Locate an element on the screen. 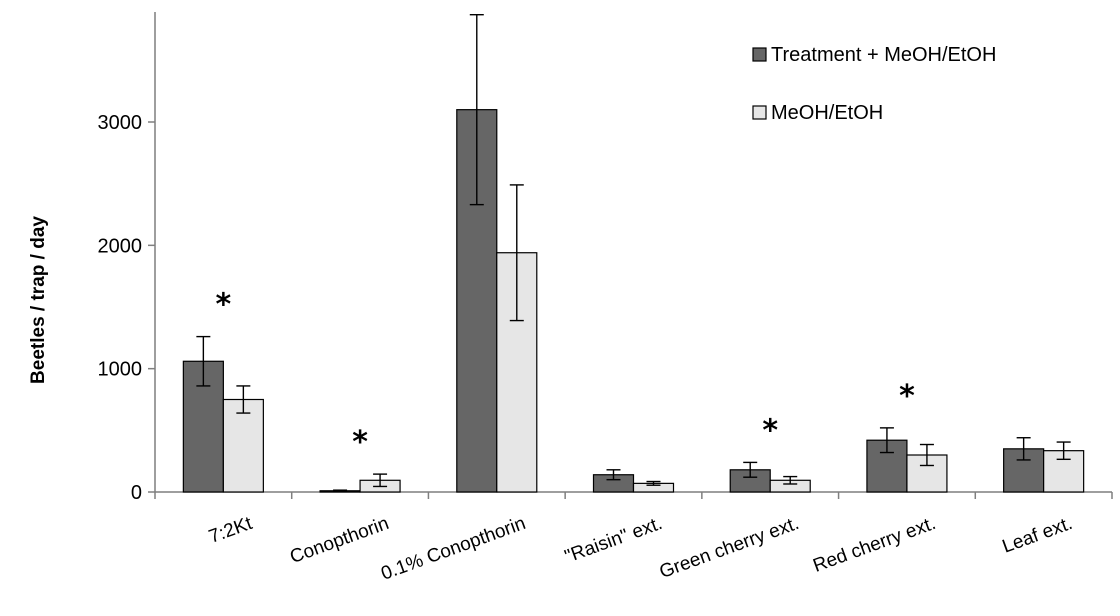 This screenshot has width=1120, height=616. legend: Treatment + MeOH/EtOH MeOH/EtOH is located at coordinates (874, 84).